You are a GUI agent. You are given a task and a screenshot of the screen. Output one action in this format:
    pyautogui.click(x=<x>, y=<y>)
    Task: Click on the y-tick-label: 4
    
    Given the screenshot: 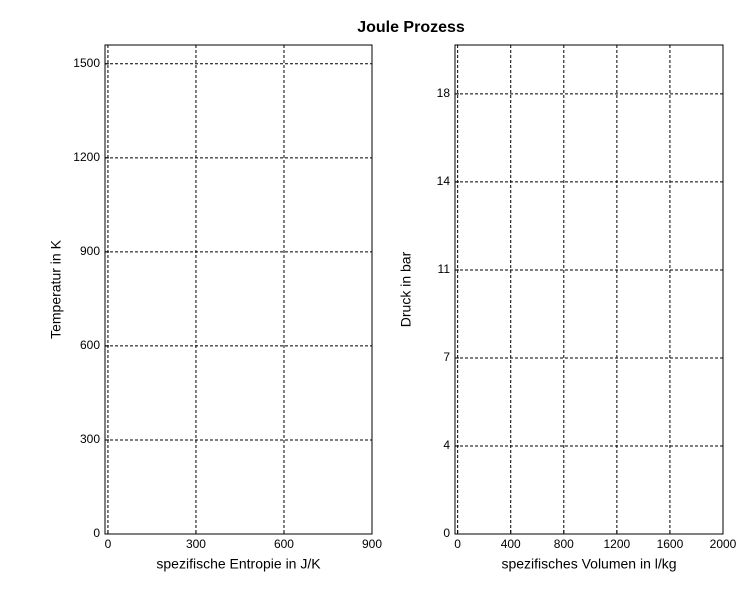 What is the action you would take?
    pyautogui.click(x=446, y=445)
    